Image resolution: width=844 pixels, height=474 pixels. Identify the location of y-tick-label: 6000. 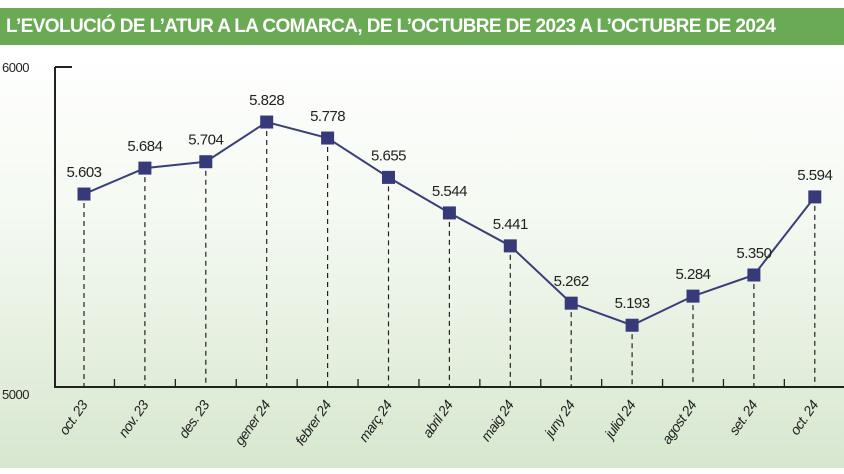
(15, 67).